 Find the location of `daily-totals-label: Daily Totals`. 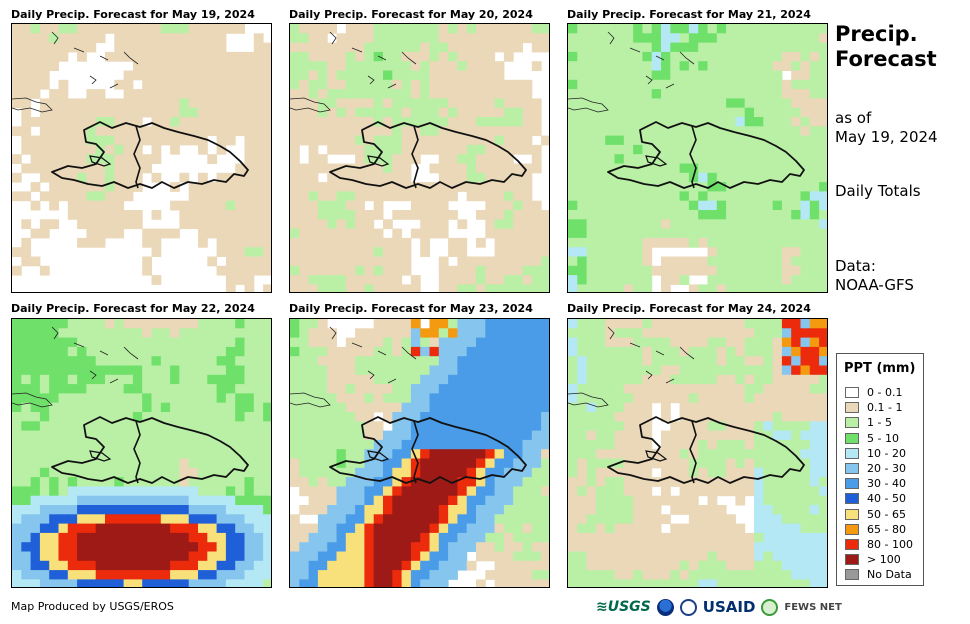

daily-totals-label: Daily Totals is located at coordinates (878, 191).